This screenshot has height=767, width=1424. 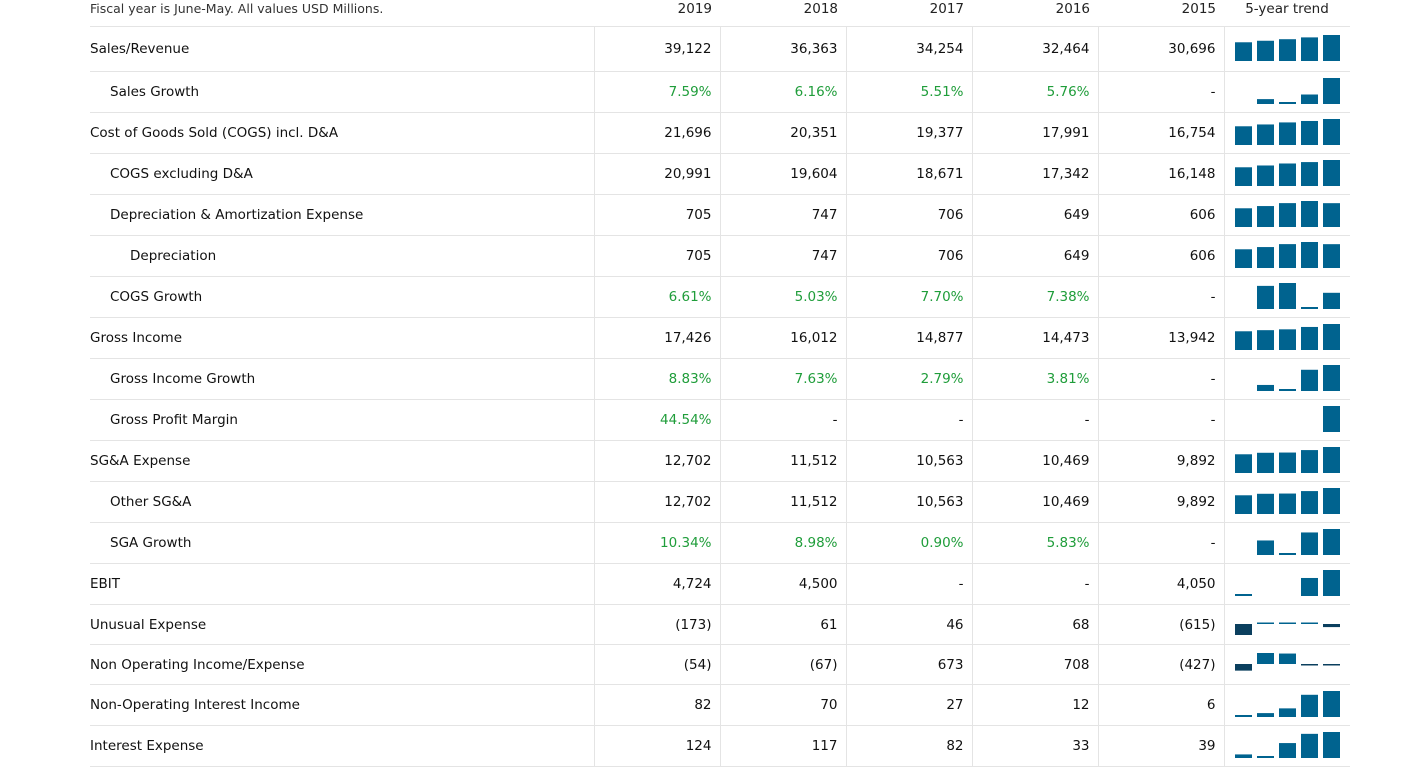 I want to click on value-cell-2019: 124, so click(x=656, y=746).